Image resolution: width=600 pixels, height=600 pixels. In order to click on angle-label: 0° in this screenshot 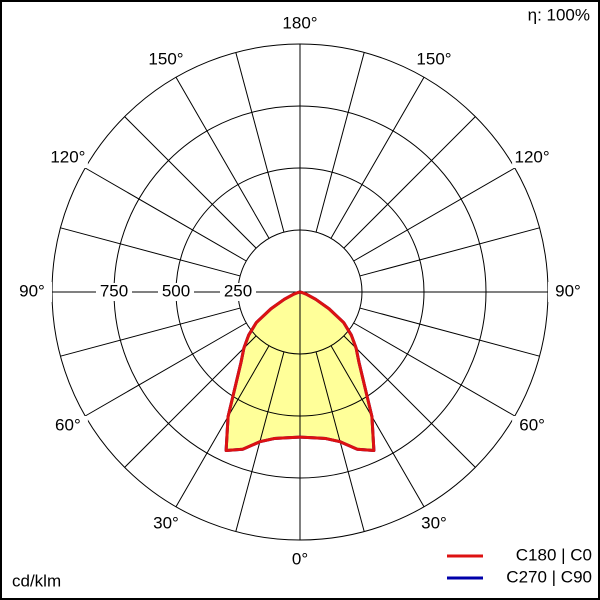, I will do `click(300, 558)`.